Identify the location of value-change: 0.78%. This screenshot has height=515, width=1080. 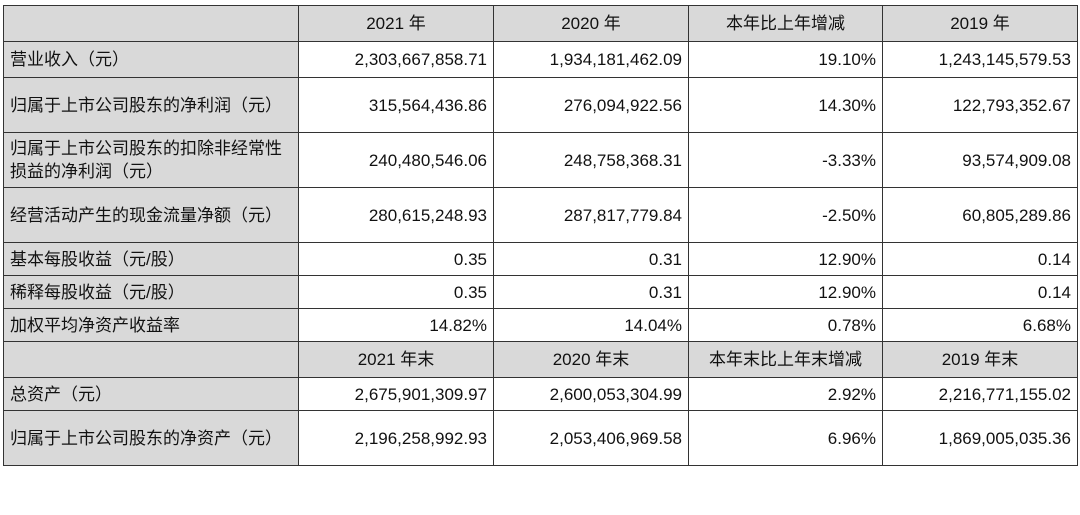
(785, 325).